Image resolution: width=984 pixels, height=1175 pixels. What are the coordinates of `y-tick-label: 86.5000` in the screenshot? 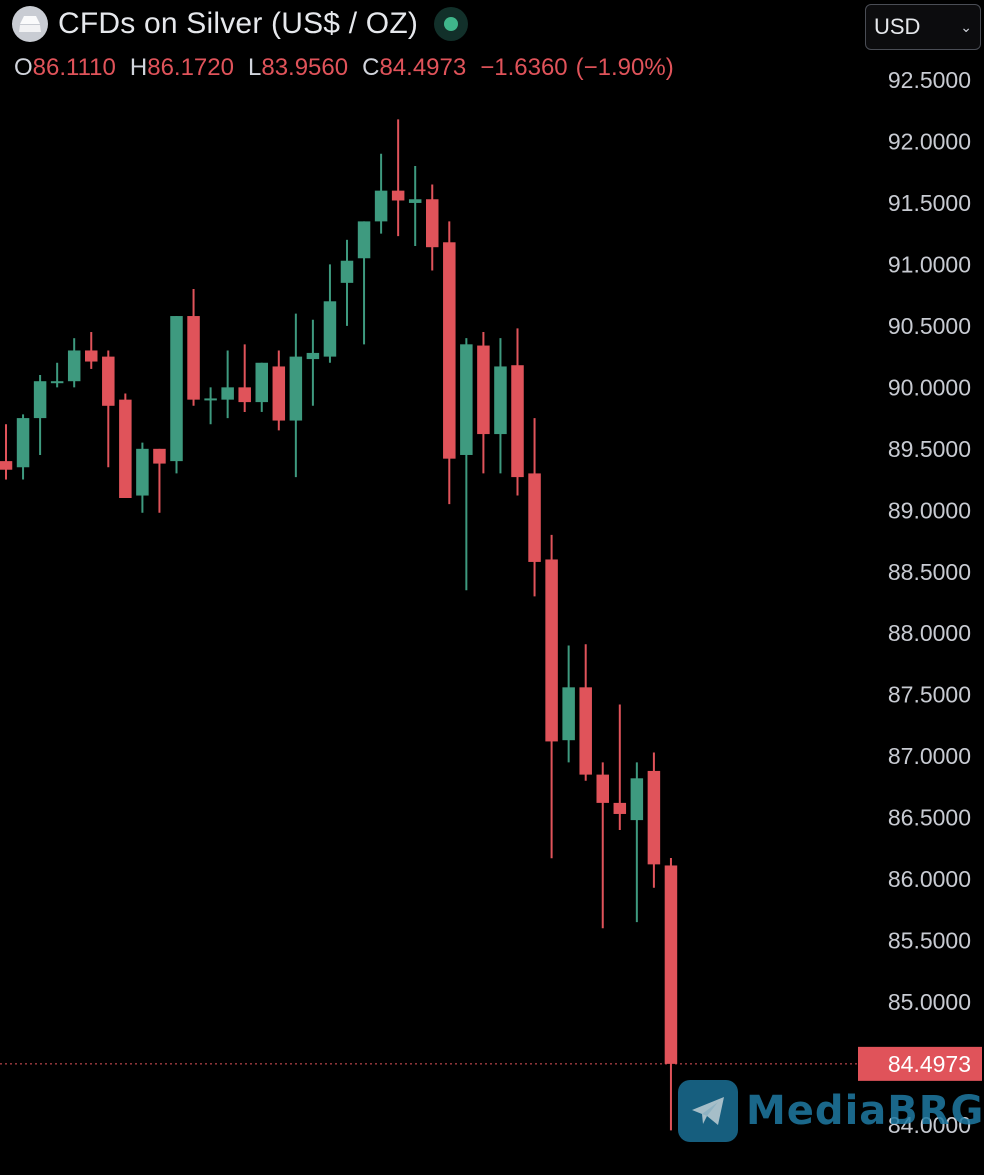 It's located at (929, 818).